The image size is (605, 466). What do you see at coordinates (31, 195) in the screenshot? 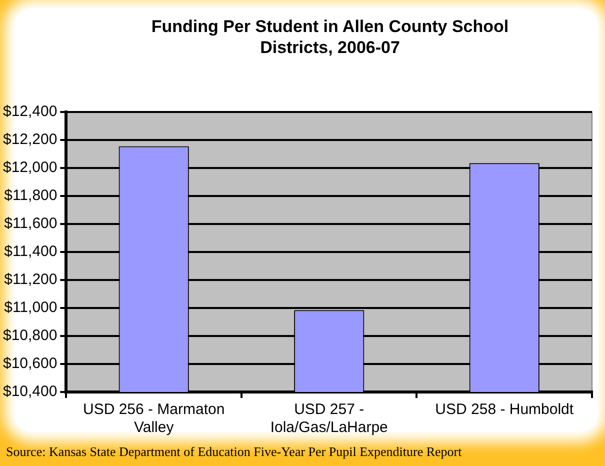
I see `y-tick-label: $11,800` at bounding box center [31, 195].